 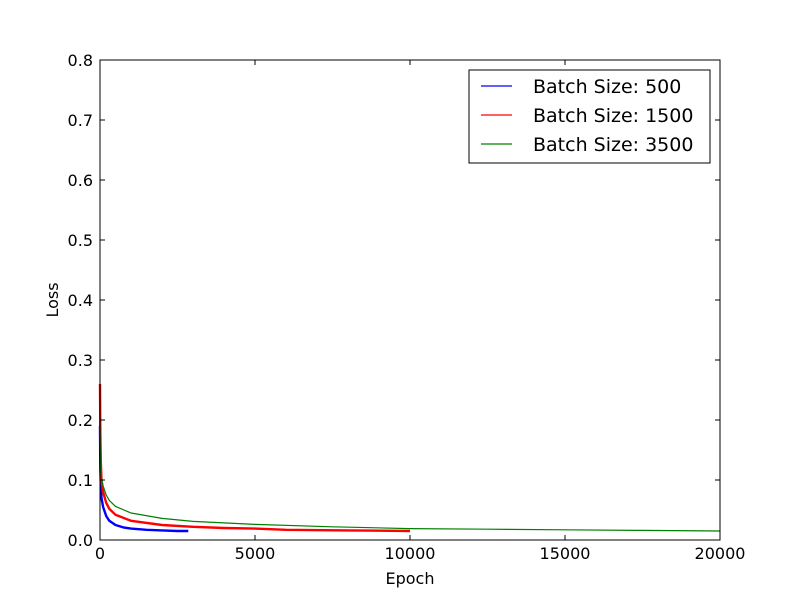 I want to click on x-tick-label: 15000, so click(x=565, y=553).